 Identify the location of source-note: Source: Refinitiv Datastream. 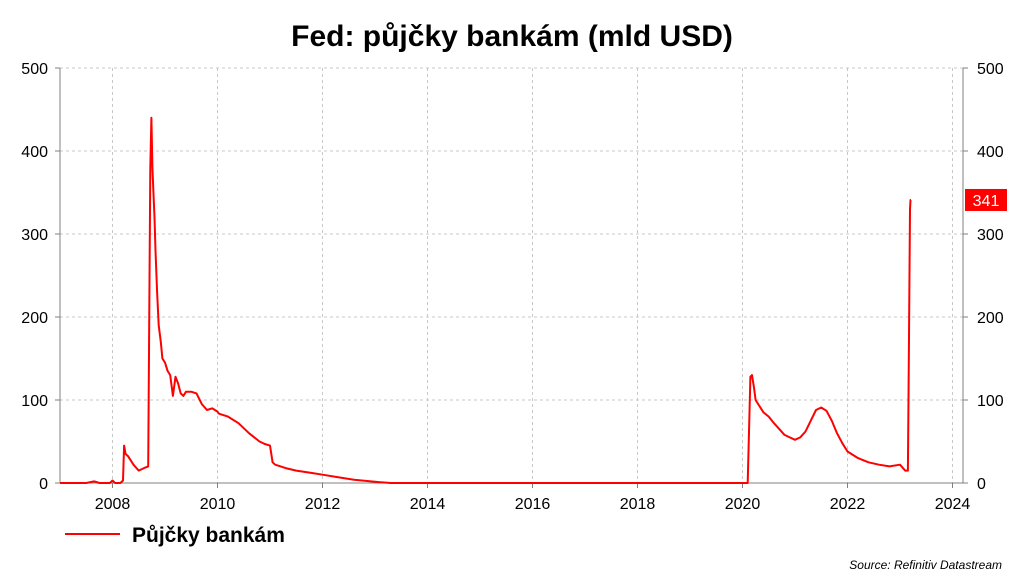
(925, 565).